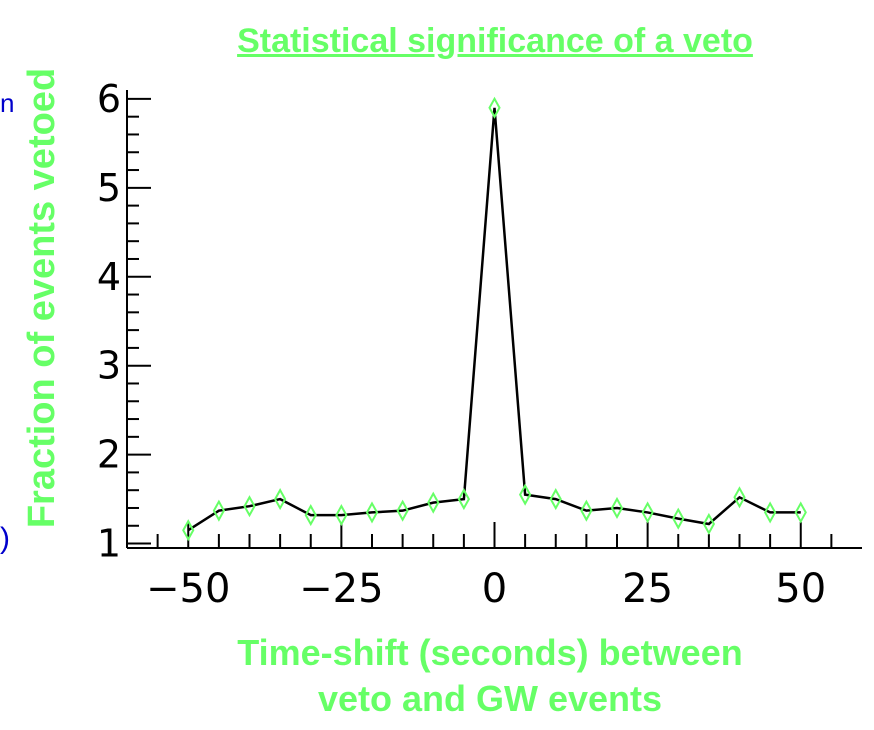  What do you see at coordinates (341, 589) in the screenshot?
I see `x-tick-label: −25` at bounding box center [341, 589].